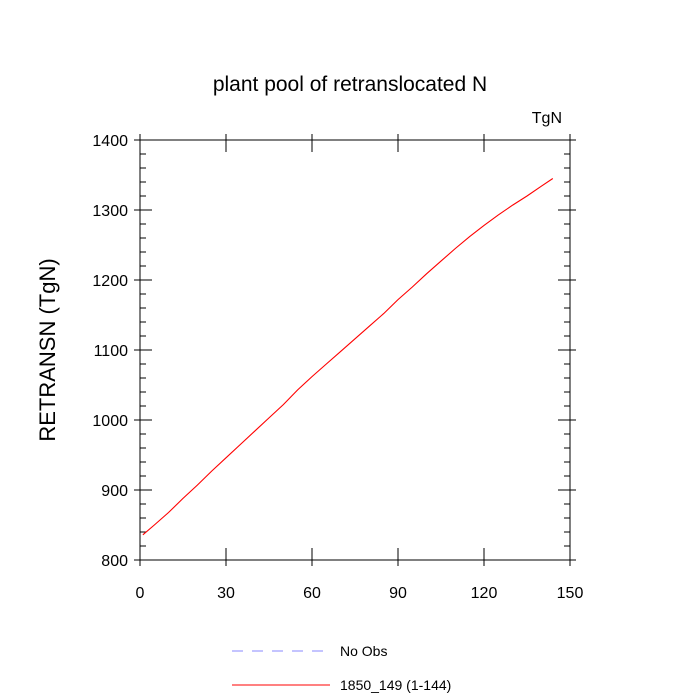 The image size is (700, 700). Describe the element at coordinates (110, 421) in the screenshot. I see `y-tick-label: 1000` at that location.